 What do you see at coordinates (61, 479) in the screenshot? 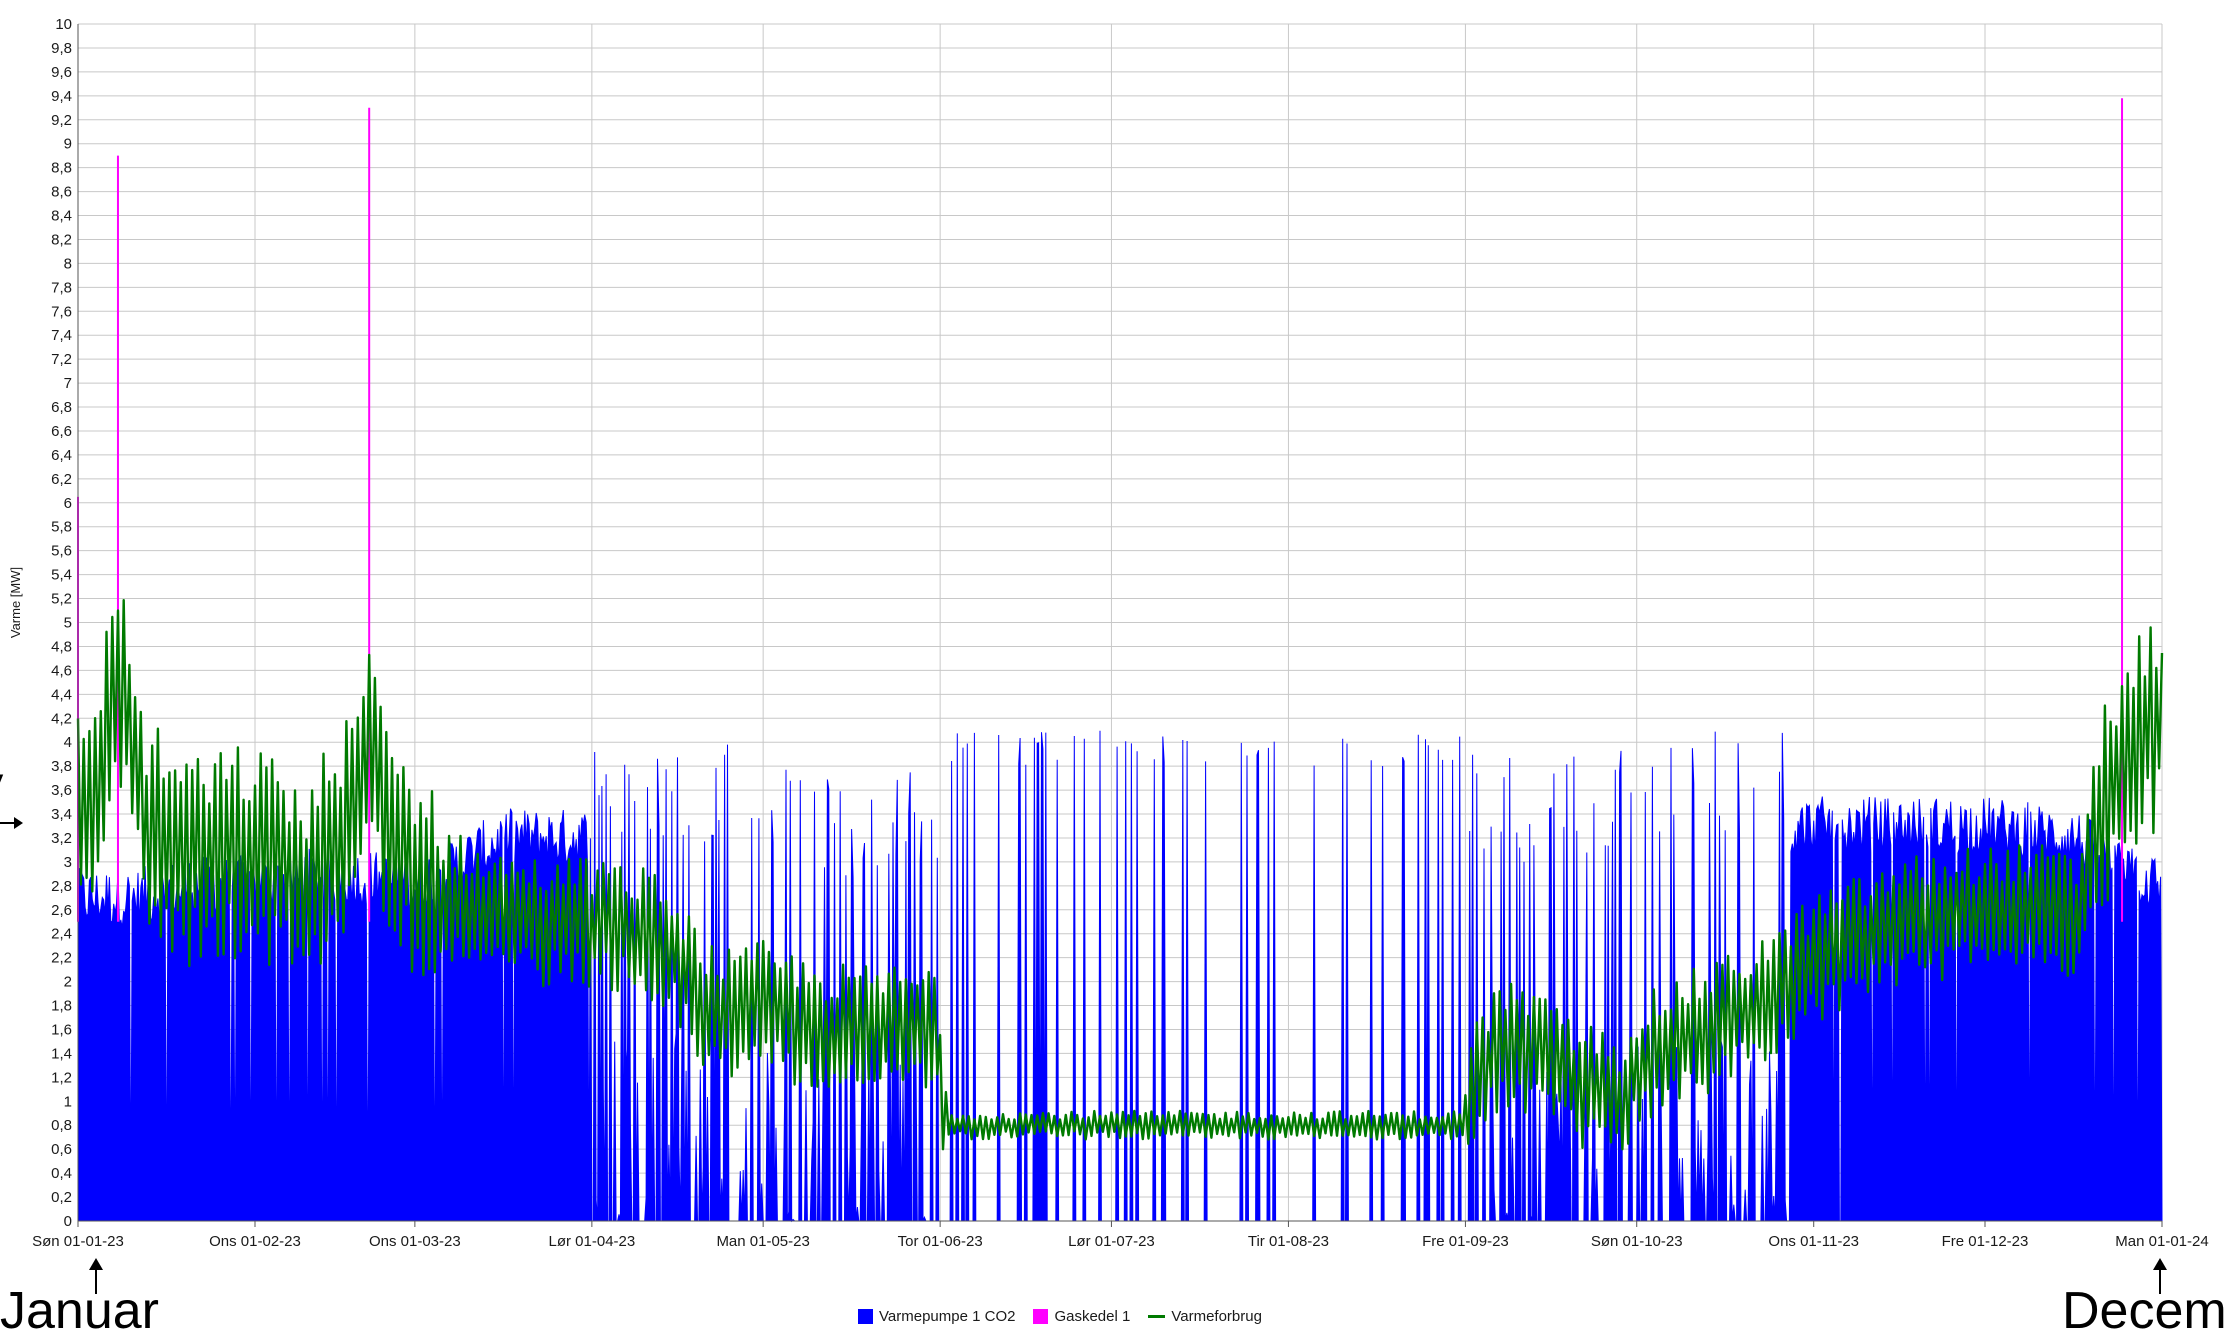
I see `y-tick-label: 6,2` at bounding box center [61, 479].